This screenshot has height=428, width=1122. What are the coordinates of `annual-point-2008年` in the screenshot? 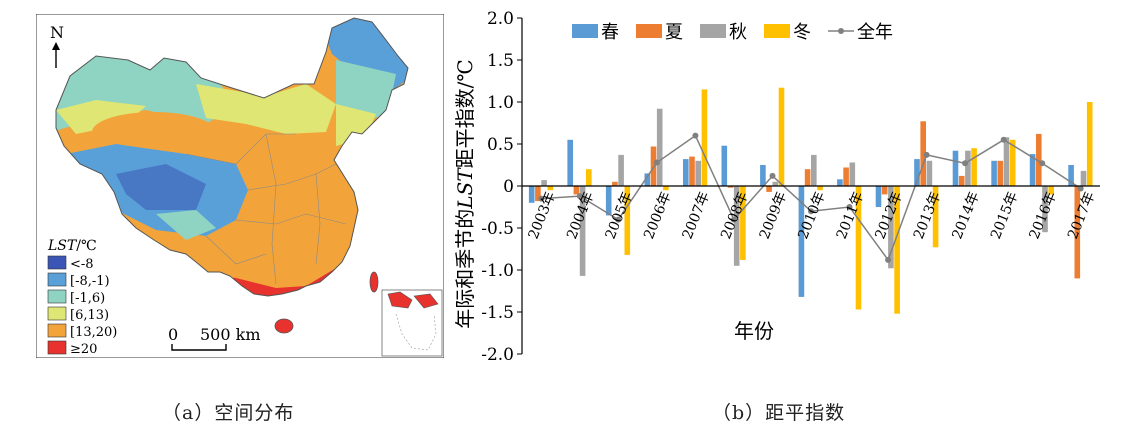 It's located at (733, 219).